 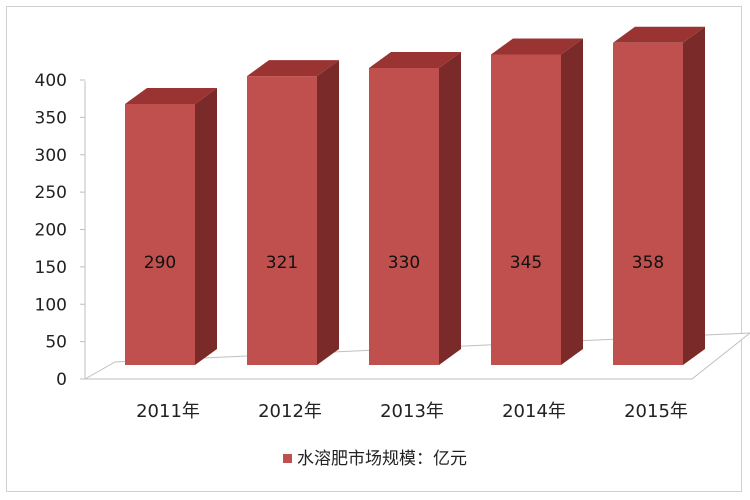 What do you see at coordinates (290, 411) in the screenshot?
I see `x-tick-label: 2012年` at bounding box center [290, 411].